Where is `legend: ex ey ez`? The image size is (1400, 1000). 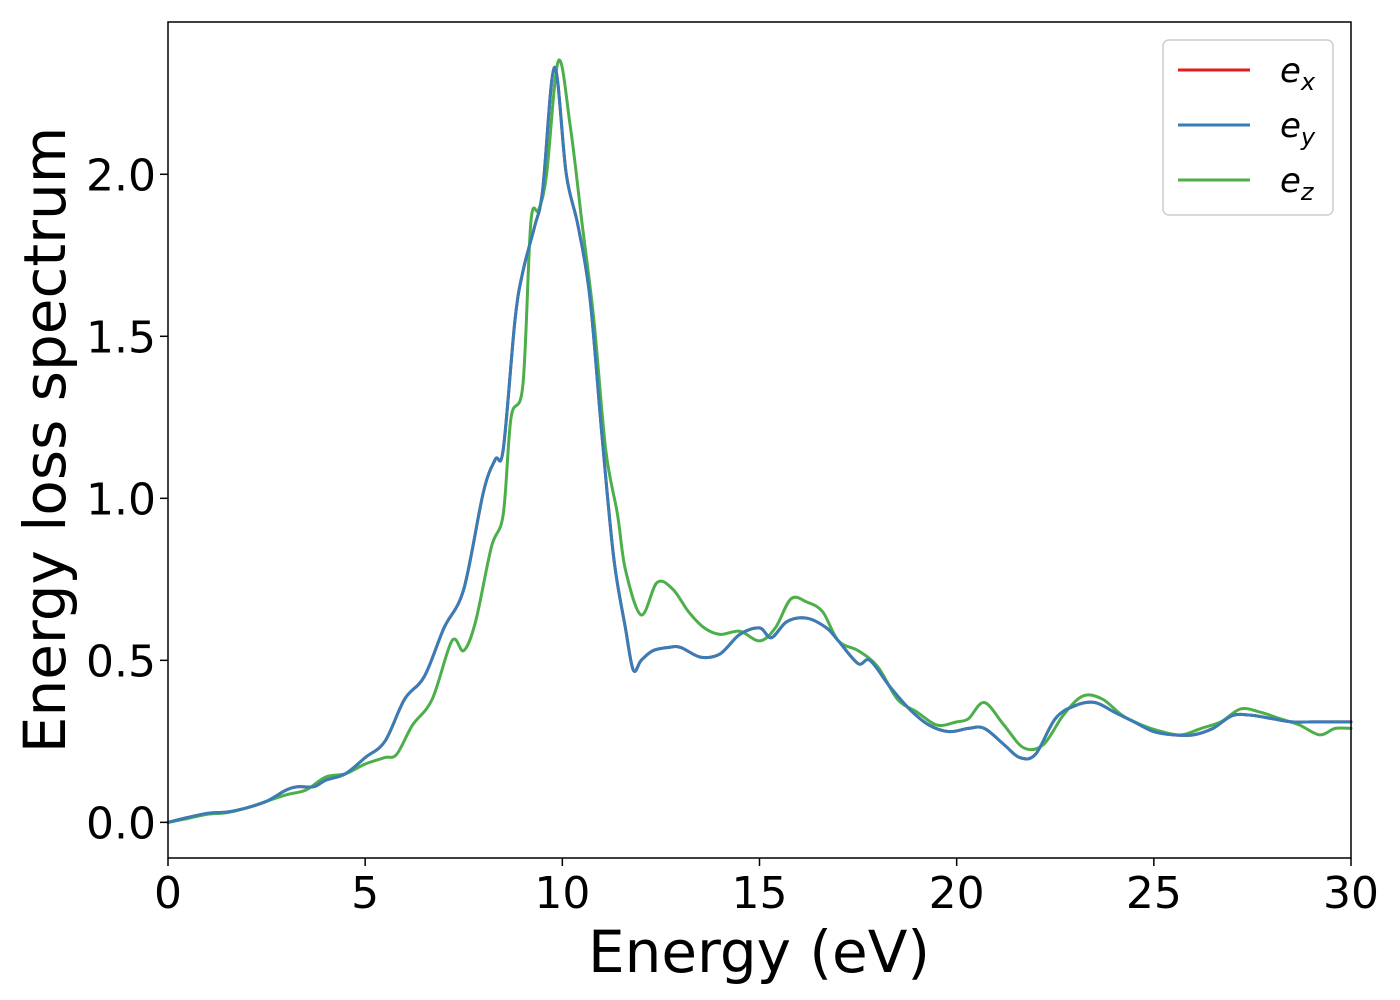 legend: ex ey ez is located at coordinates (1248, 127).